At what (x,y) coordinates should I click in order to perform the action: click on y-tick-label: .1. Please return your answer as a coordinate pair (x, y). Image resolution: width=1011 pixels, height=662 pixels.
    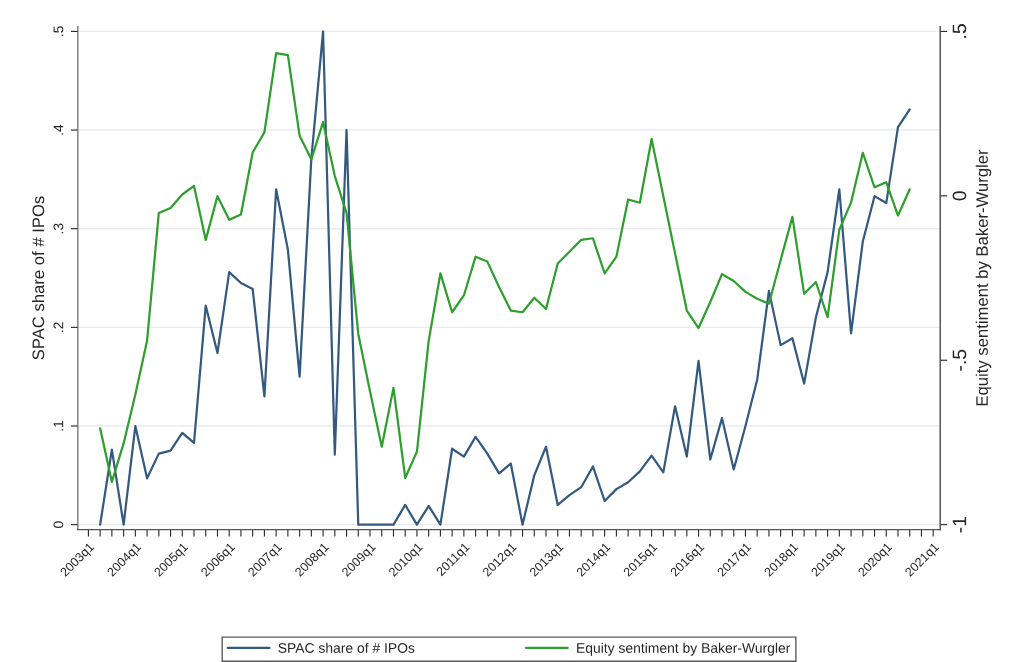
    Looking at the image, I should click on (58, 425).